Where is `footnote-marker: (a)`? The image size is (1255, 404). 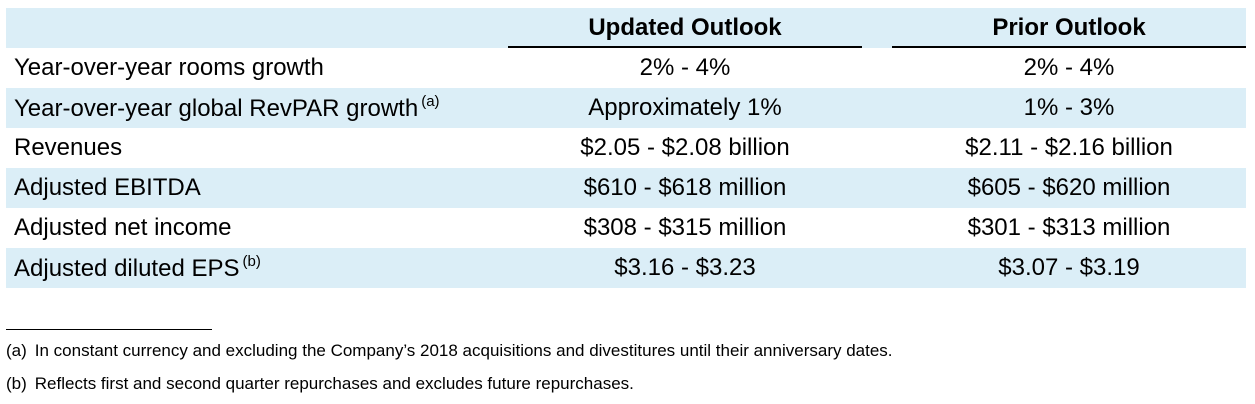
footnote-marker: (a) is located at coordinates (16, 350).